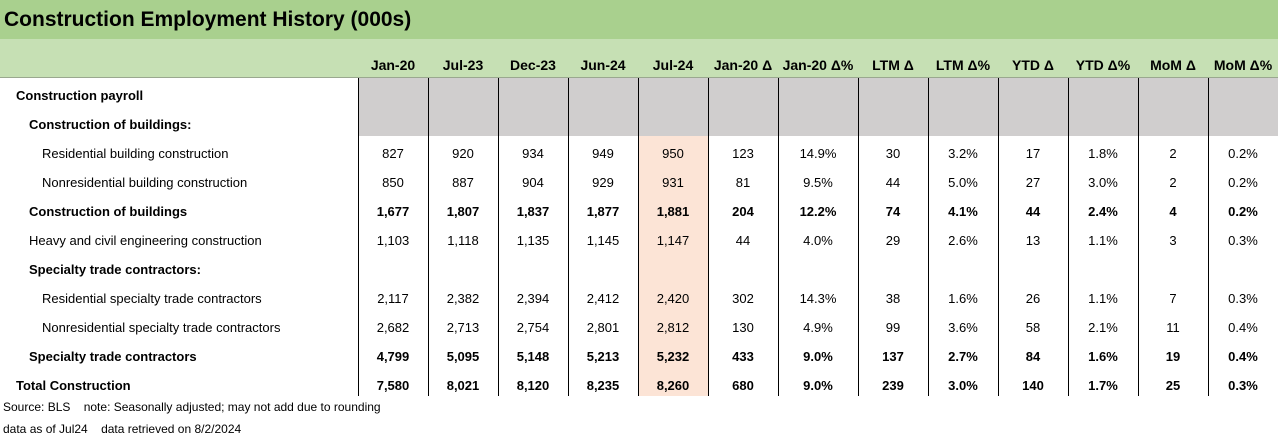  What do you see at coordinates (743, 356) in the screenshot?
I see `table-cell: 433` at bounding box center [743, 356].